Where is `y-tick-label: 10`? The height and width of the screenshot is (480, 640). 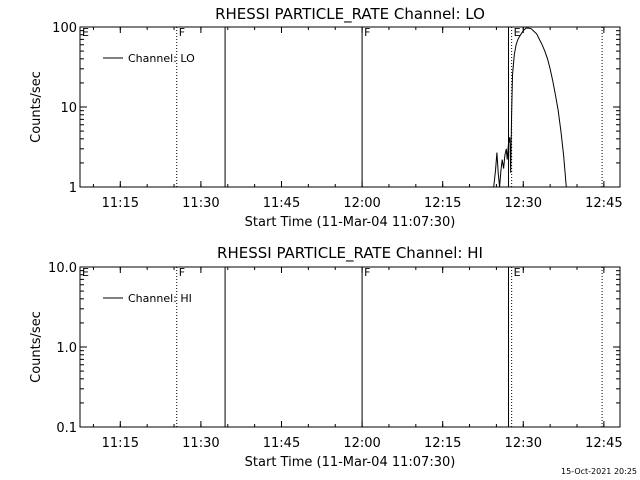
y-tick-label: 10 is located at coordinates (68, 108).